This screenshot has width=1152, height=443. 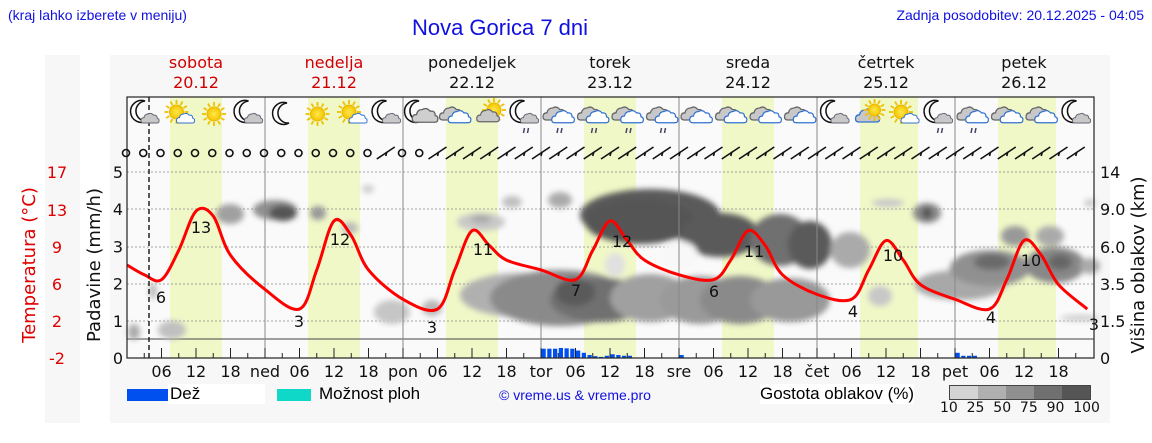 What do you see at coordinates (118, 321) in the screenshot?
I see `svg-text: 1` at bounding box center [118, 321].